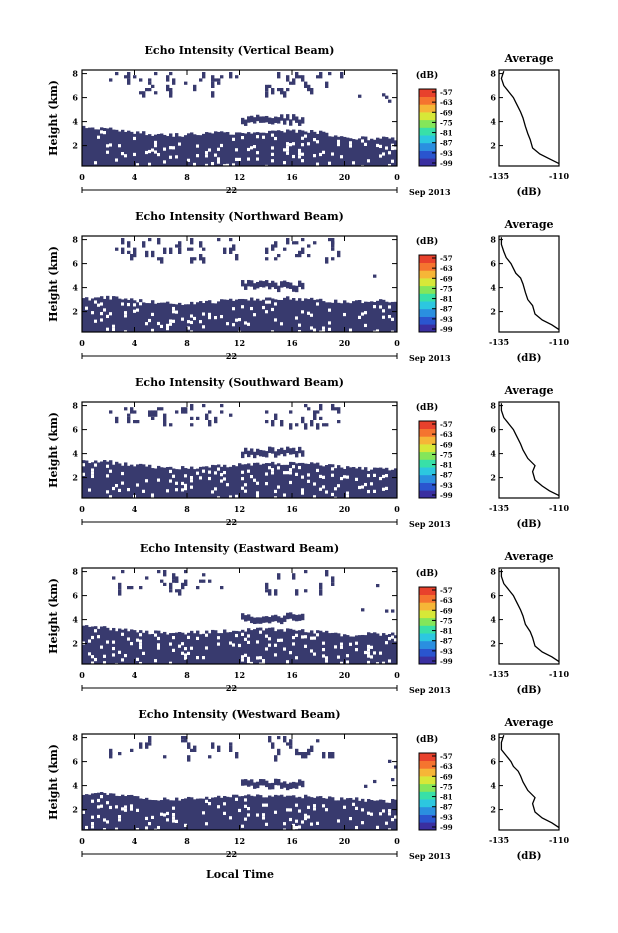  I want to click on colorbar-tick-label: -87, so click(446, 807).